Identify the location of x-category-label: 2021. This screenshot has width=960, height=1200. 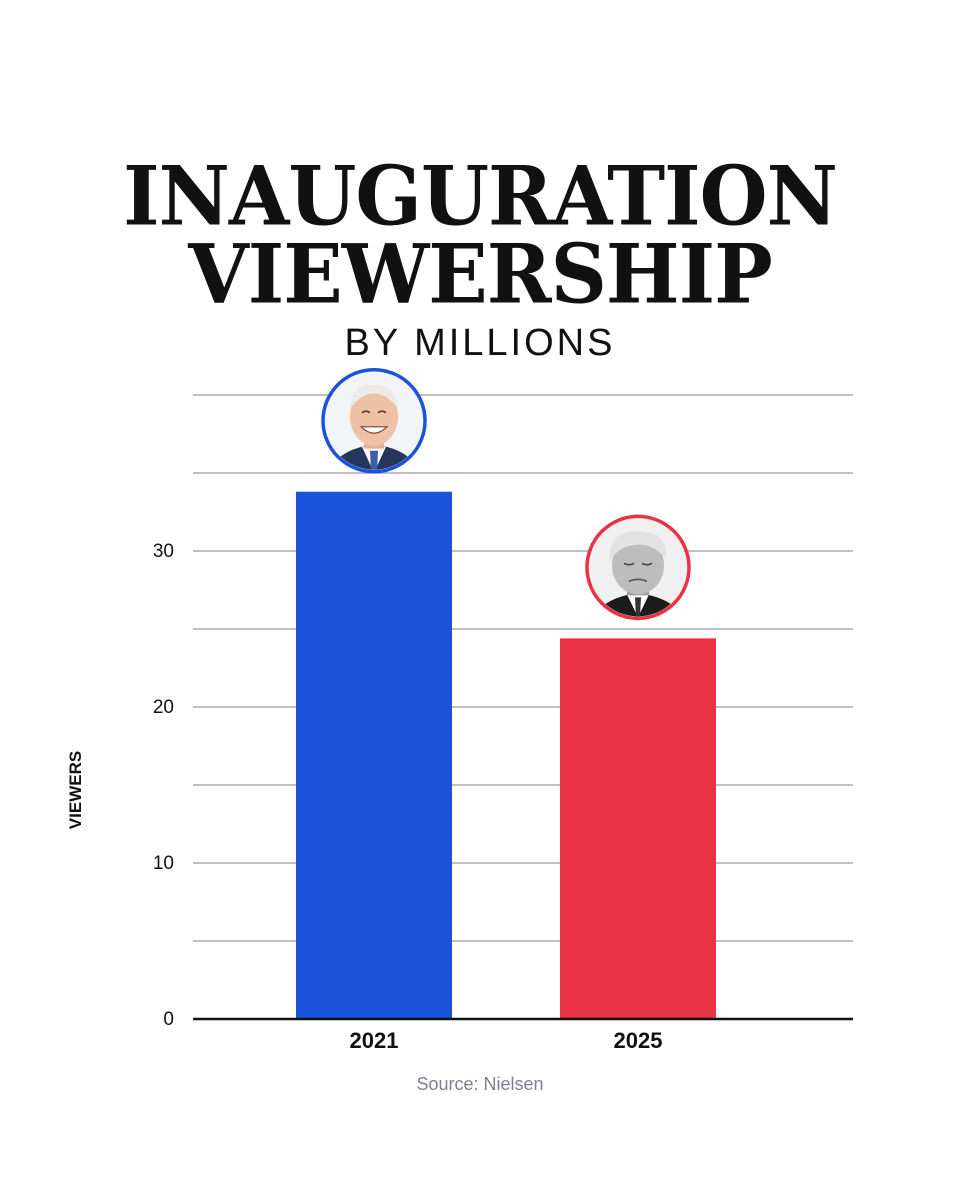
(374, 1040).